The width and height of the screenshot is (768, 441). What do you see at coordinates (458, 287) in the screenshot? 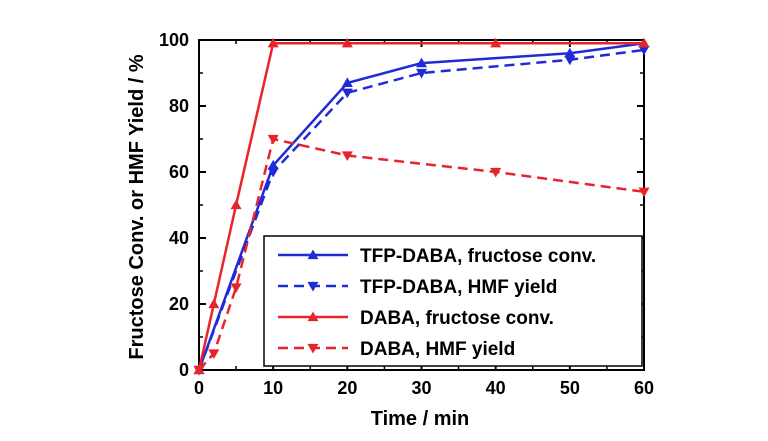
I see `legend-label: TFP-DABA, HMF yield` at bounding box center [458, 287].